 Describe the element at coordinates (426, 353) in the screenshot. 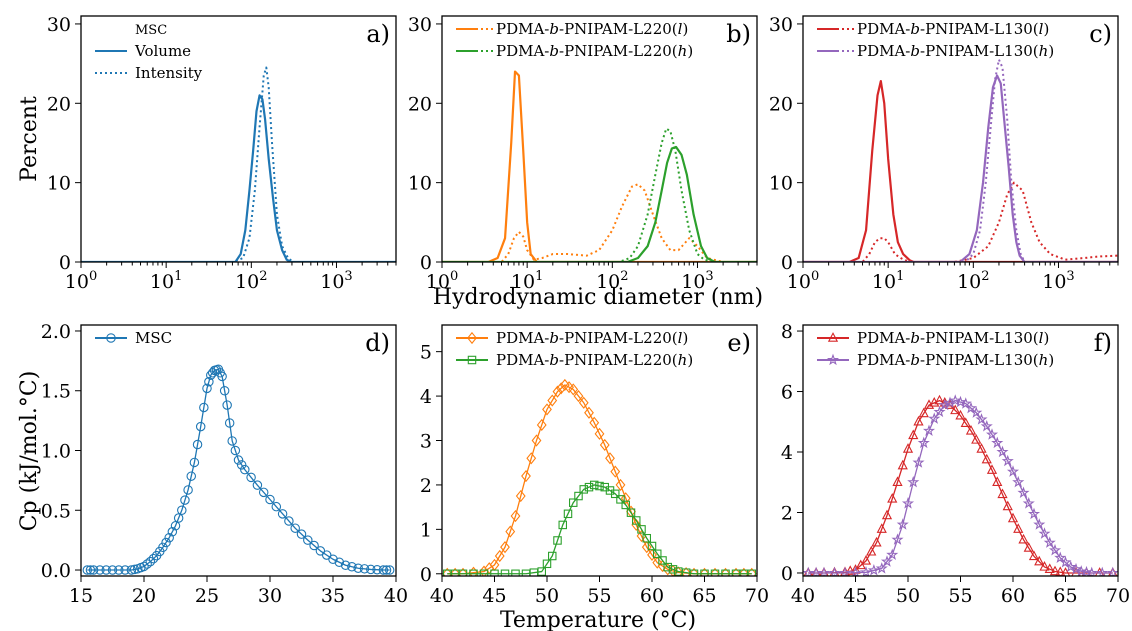

I see `y-tick-label: 5` at that location.